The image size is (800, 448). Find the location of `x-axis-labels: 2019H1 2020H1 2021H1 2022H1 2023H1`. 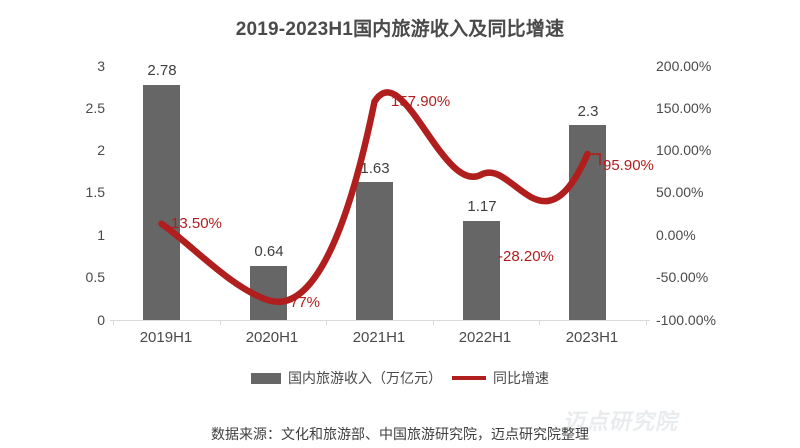

x-axis-labels: 2019H1 2020H1 2021H1 2022H1 2023H1 is located at coordinates (379, 341).